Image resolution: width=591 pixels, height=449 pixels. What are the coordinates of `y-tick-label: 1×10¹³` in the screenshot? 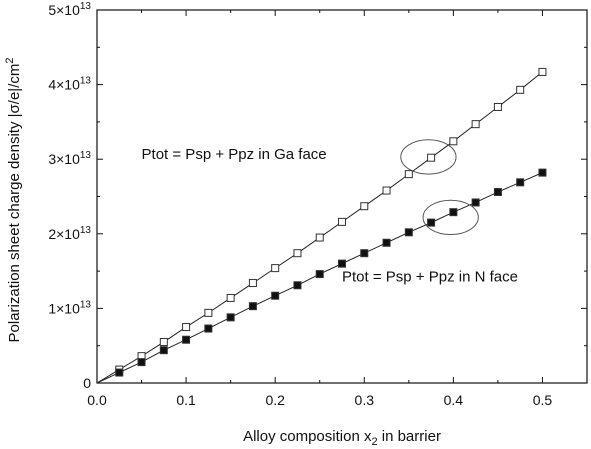 It's located at (69, 307).